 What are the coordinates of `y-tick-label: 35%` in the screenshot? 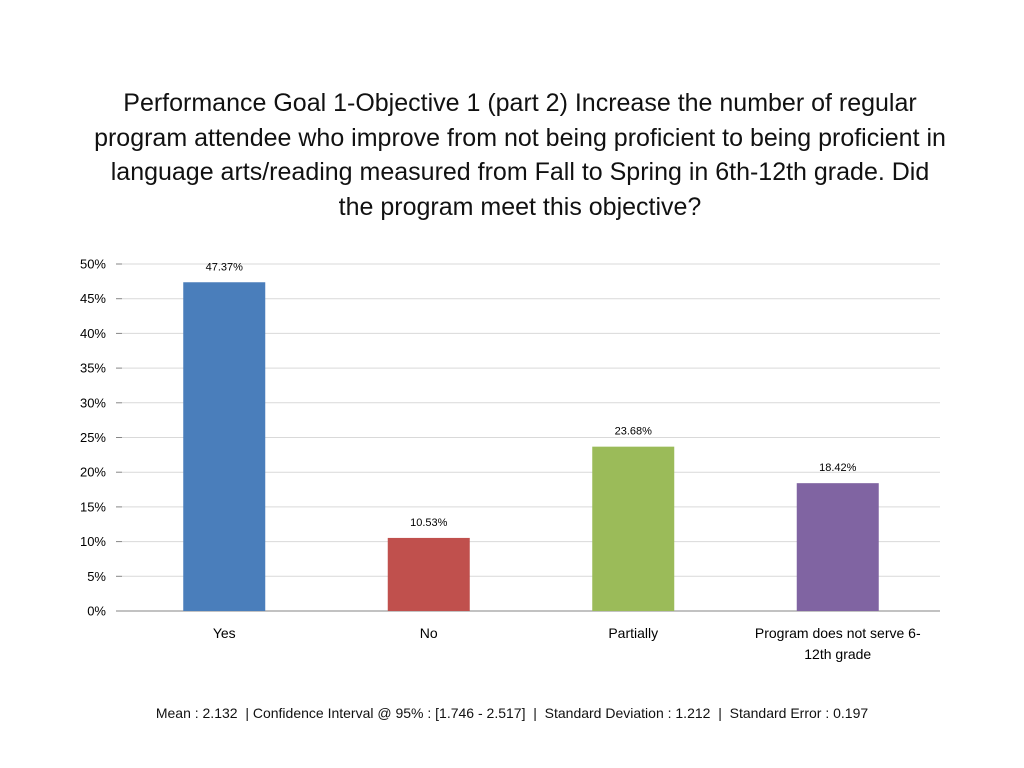 It's located at (93, 368).